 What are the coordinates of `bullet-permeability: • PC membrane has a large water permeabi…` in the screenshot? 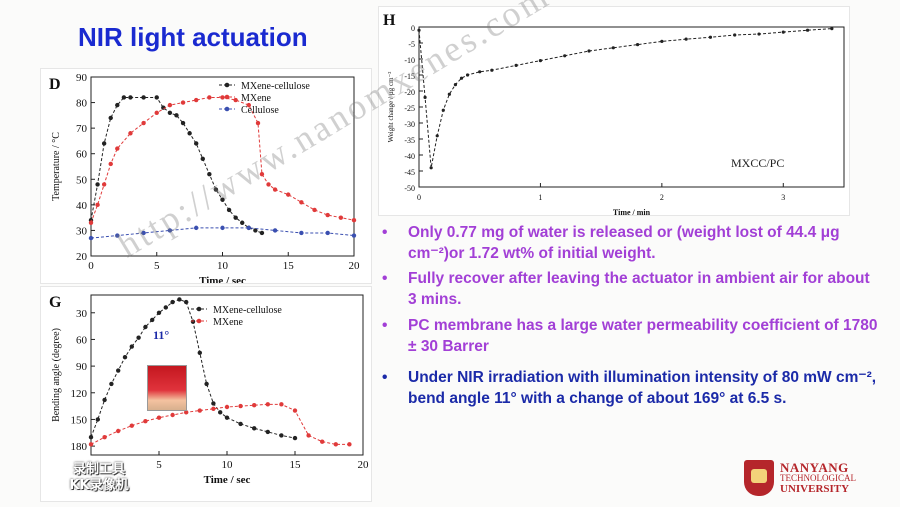 It's located at (628, 336).